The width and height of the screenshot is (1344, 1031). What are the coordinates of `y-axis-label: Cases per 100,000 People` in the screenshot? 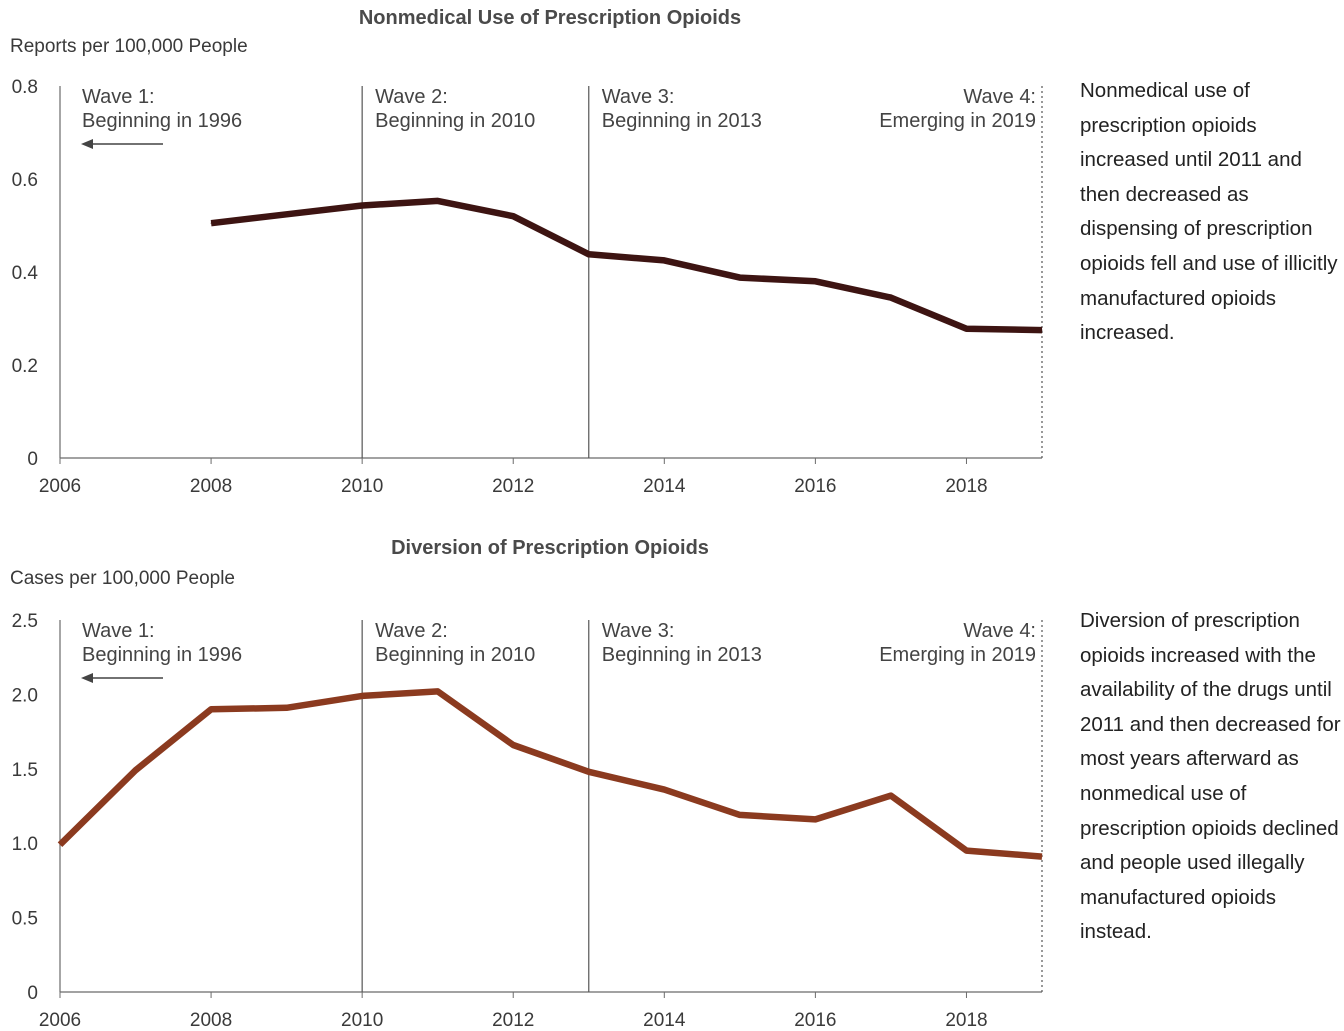 It's located at (122, 578).